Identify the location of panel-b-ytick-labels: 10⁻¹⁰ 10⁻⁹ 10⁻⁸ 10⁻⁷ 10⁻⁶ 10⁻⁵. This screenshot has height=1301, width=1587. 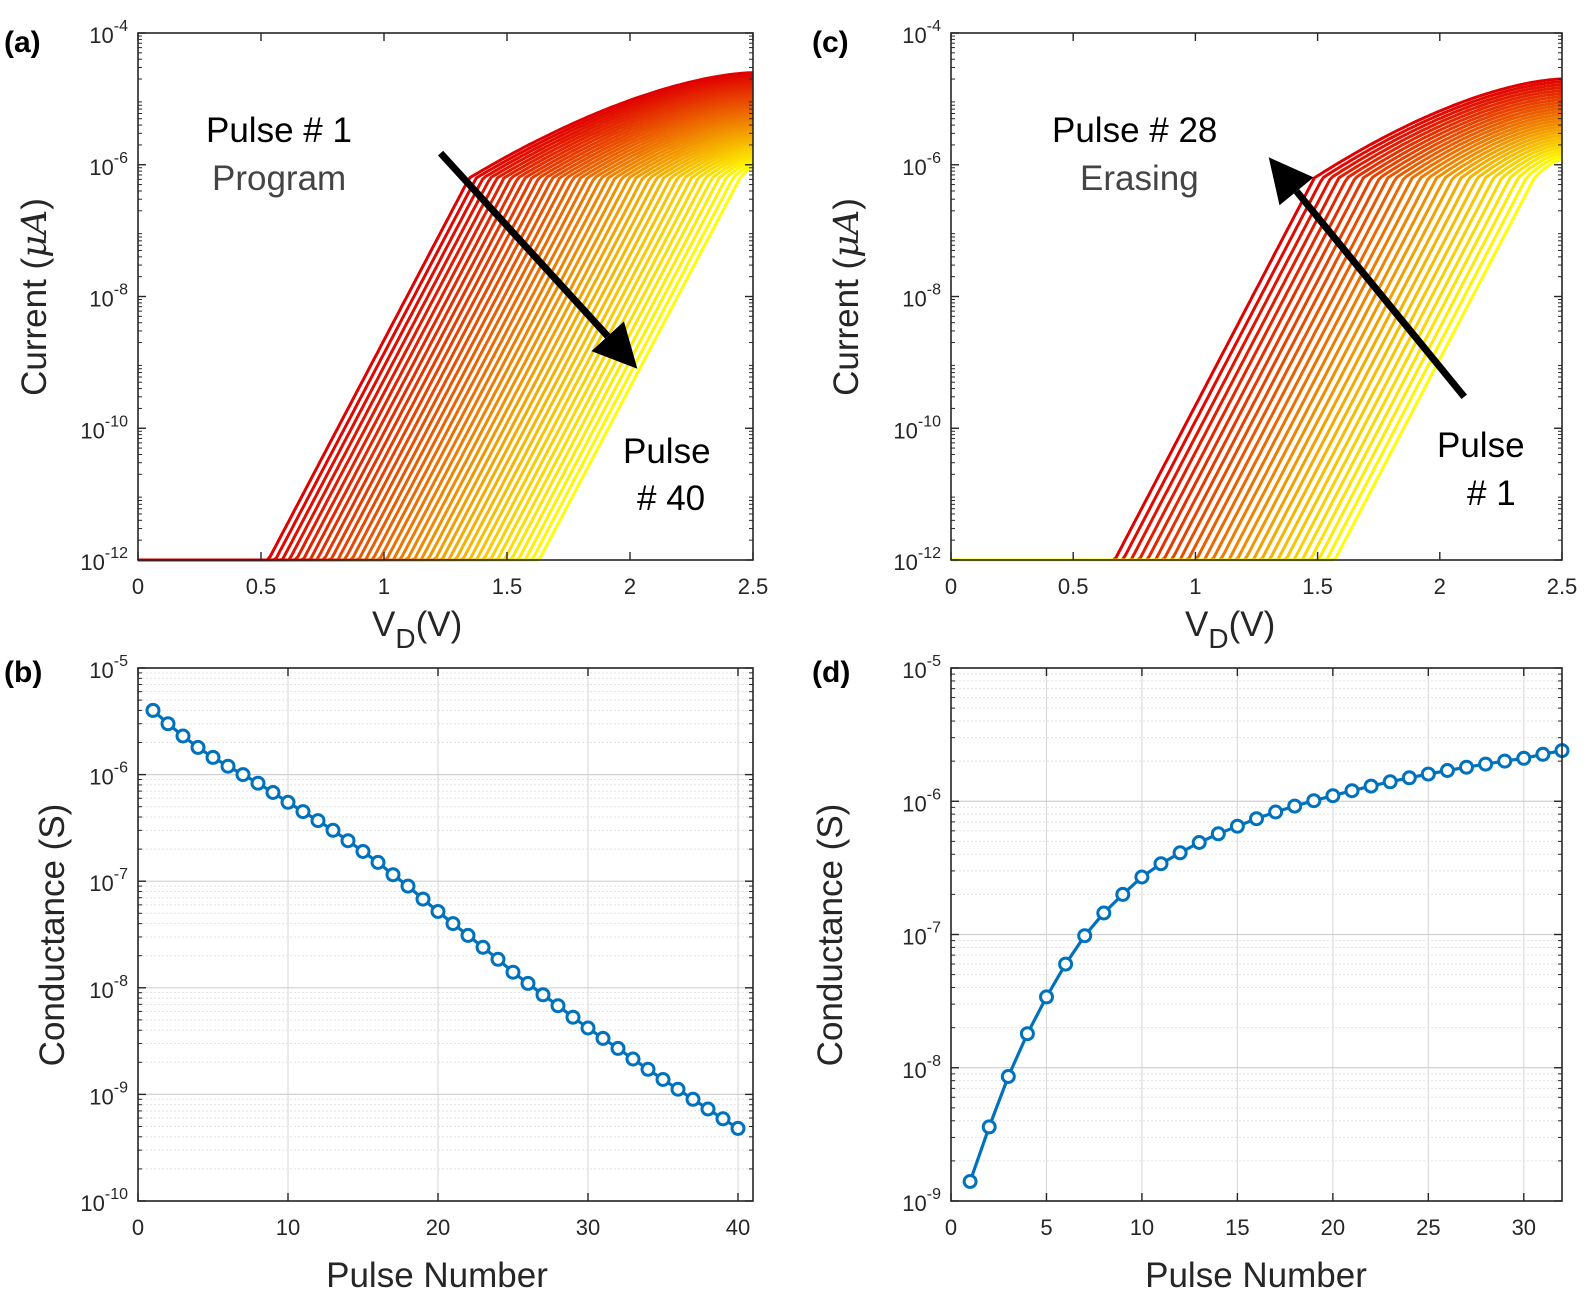
(104, 934).